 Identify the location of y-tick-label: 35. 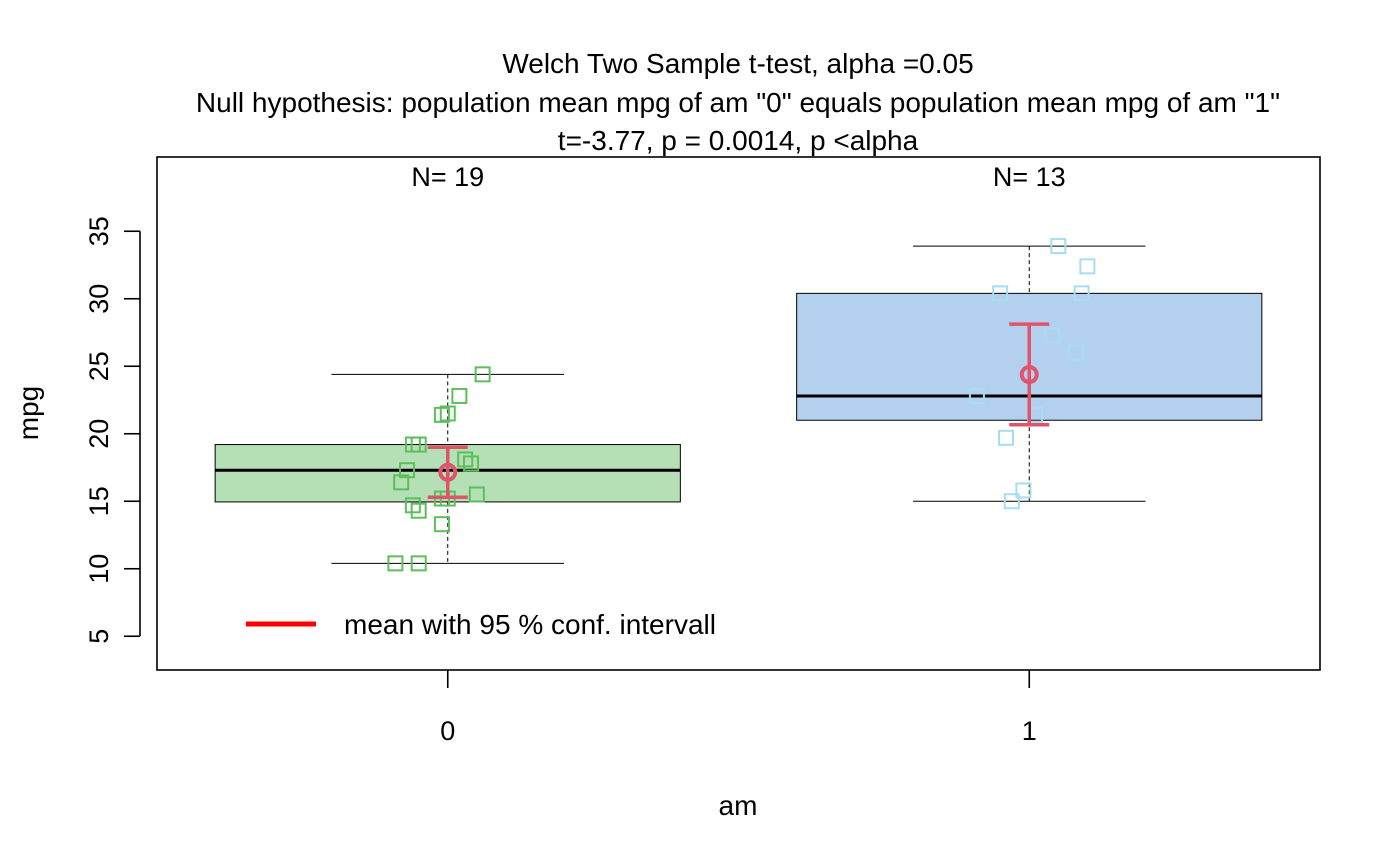
(99, 231).